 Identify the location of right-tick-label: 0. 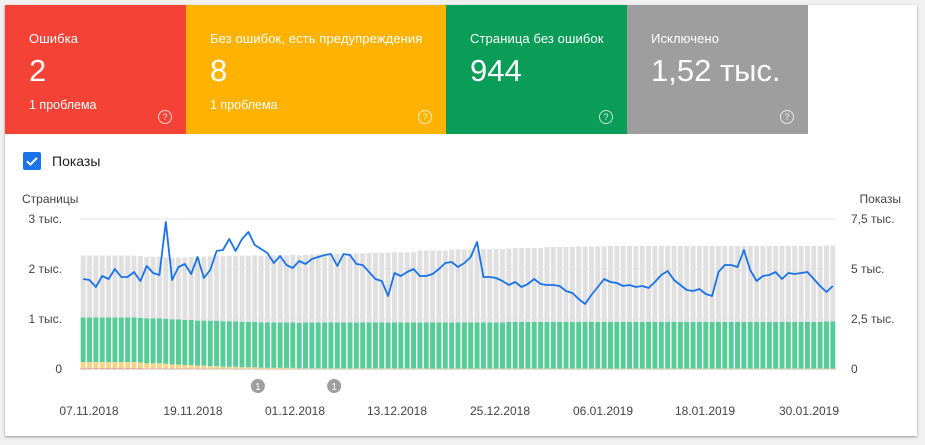
(854, 369).